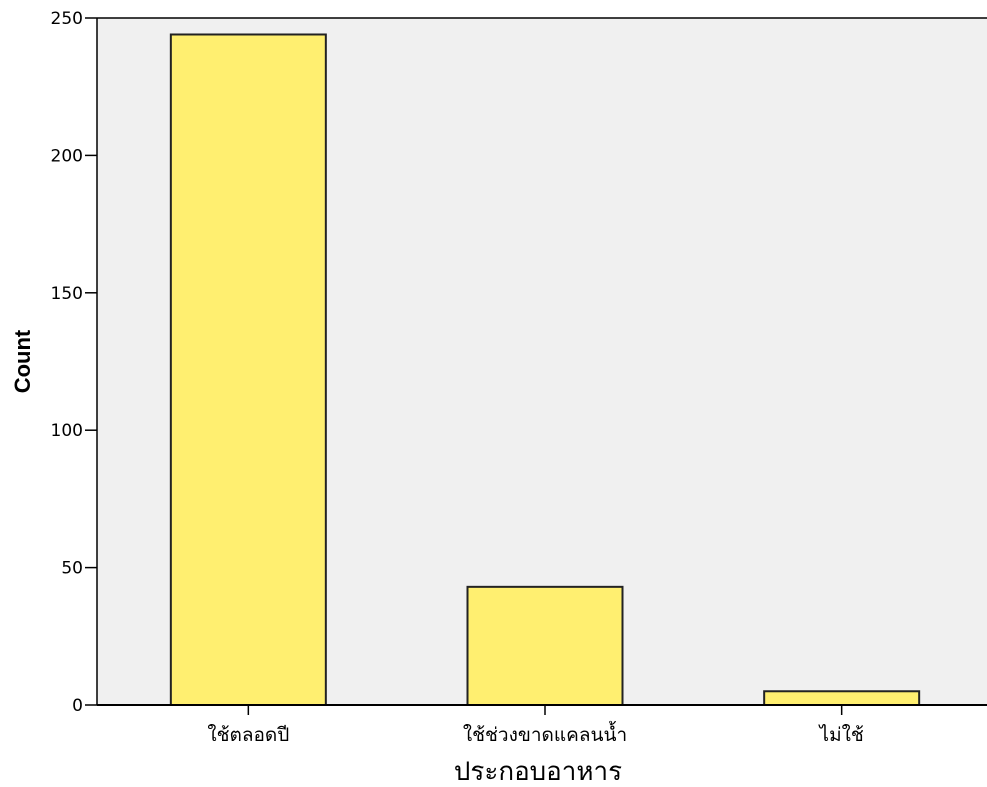  I want to click on x-tick-label: ใช้ช่วงขาดแคลนน้ำ, so click(545, 733).